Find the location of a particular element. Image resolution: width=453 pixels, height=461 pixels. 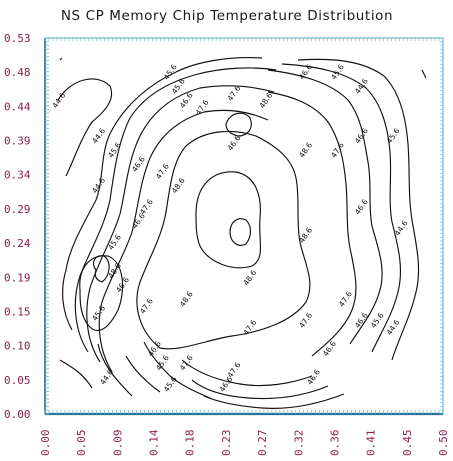

y-tick-label: 0.10 is located at coordinates (17, 346).